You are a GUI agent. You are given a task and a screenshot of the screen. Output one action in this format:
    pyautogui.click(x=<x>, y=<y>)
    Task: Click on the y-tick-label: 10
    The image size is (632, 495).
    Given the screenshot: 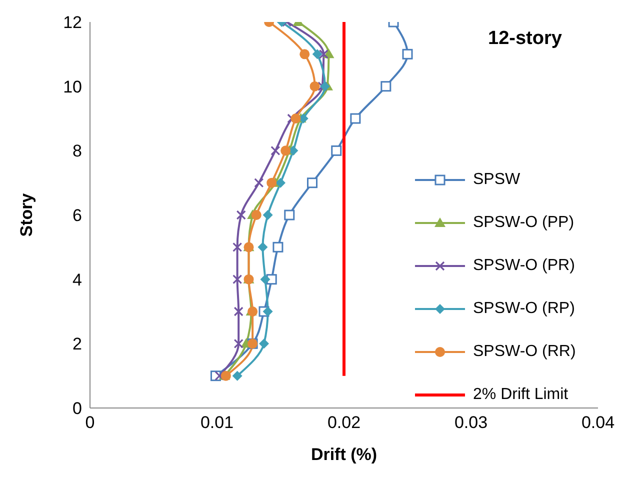 What is the action you would take?
    pyautogui.click(x=72, y=86)
    